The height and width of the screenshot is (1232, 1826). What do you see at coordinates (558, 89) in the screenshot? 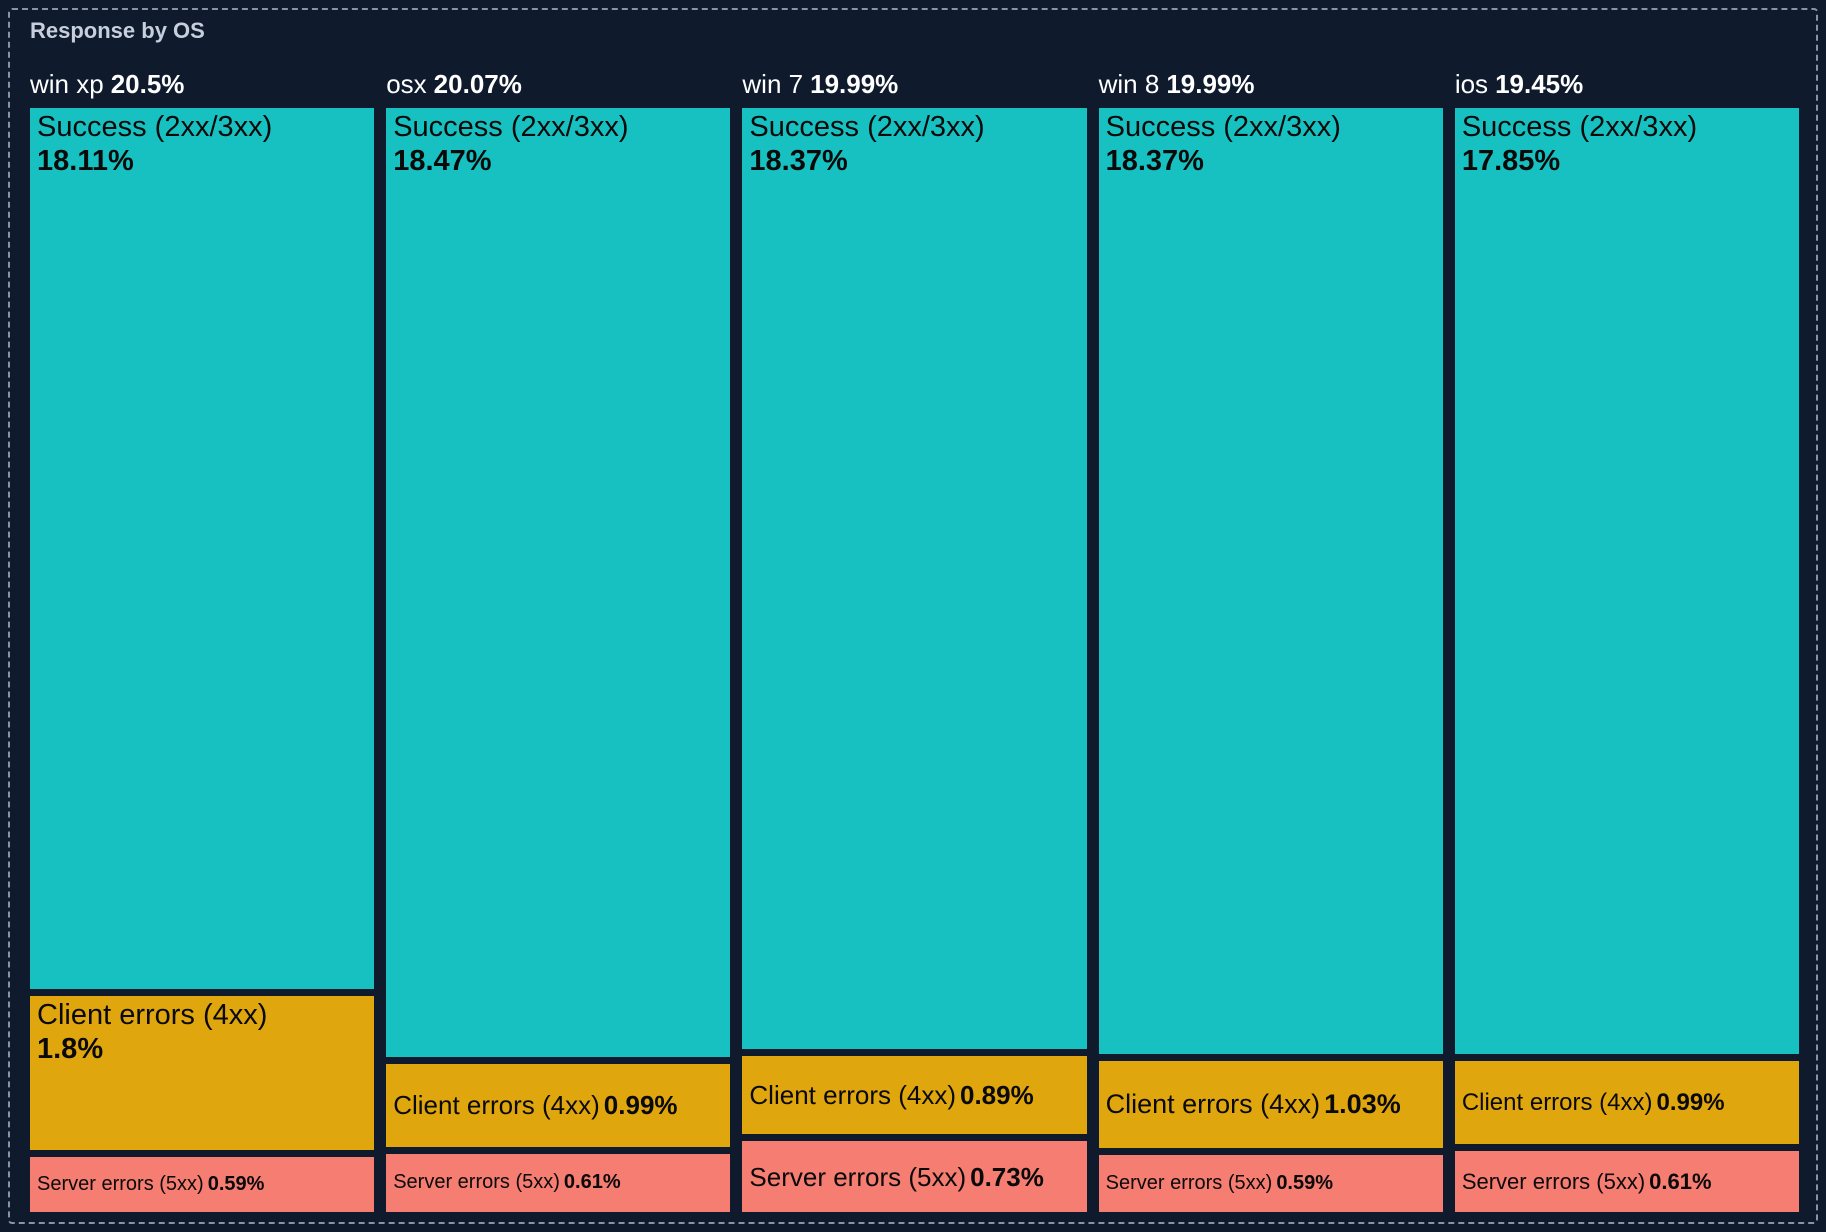
I see `os-column-header: osx 20.07%` at bounding box center [558, 89].